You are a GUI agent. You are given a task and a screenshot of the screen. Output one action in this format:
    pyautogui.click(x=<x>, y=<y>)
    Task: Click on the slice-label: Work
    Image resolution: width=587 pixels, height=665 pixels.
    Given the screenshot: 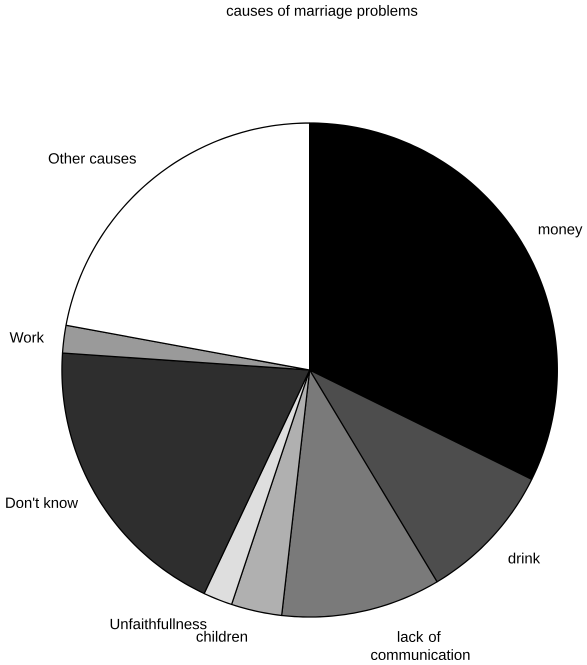 What is the action you would take?
    pyautogui.click(x=26, y=337)
    